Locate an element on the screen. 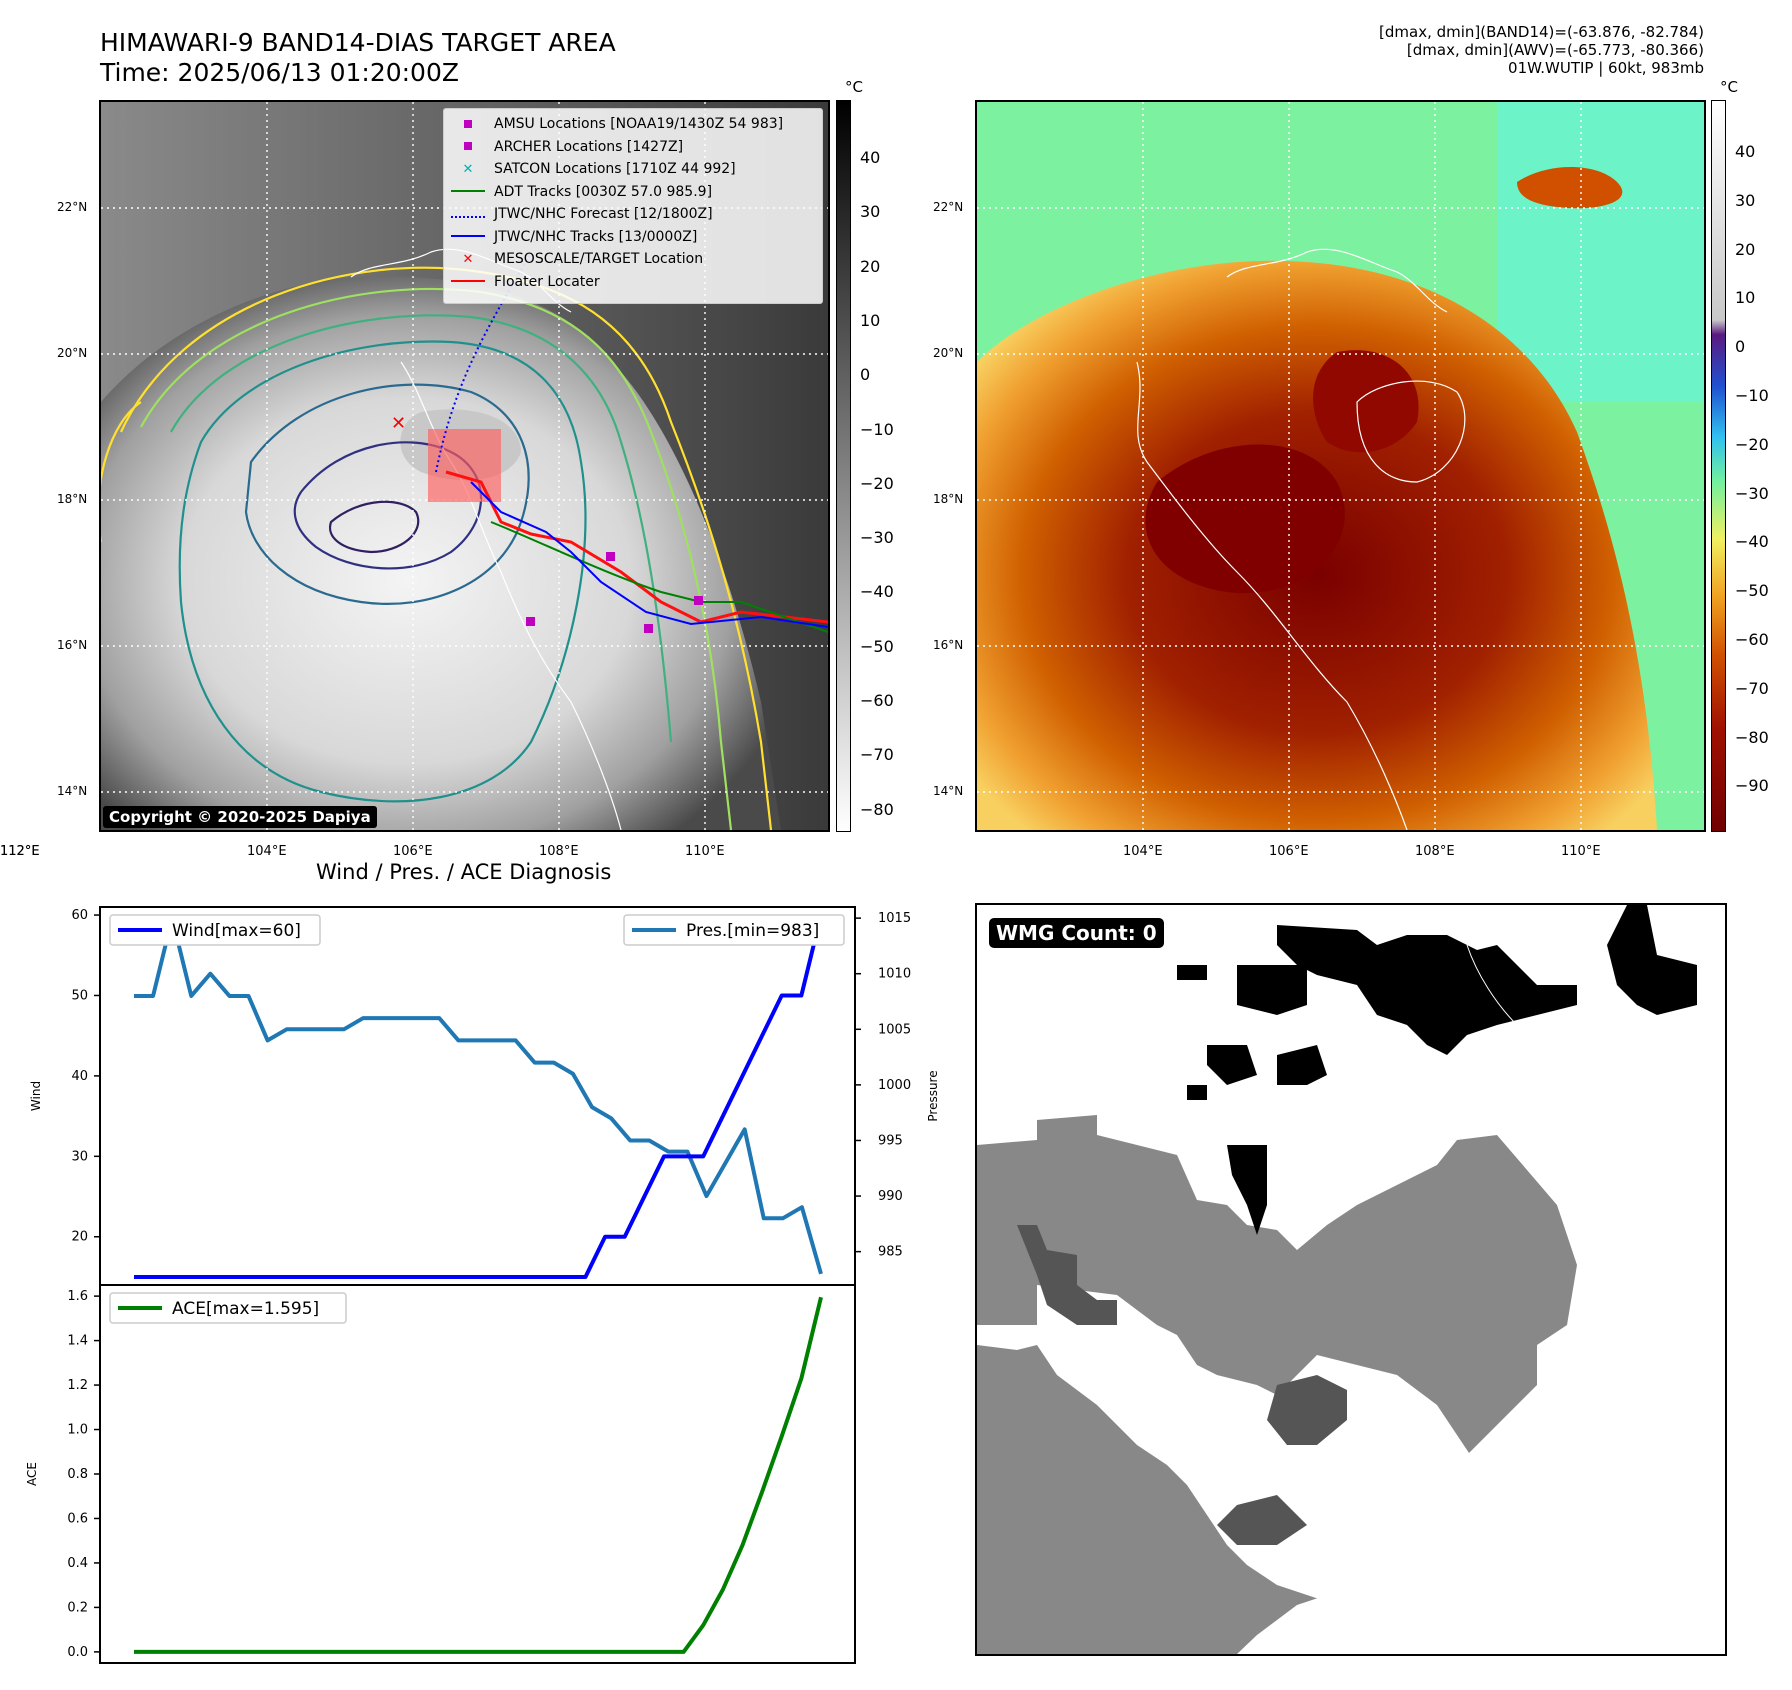  pressure-series-line is located at coordinates (478, 1095).